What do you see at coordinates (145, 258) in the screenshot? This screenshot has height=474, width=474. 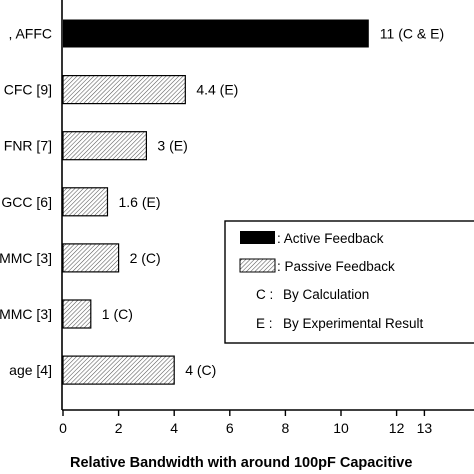 I see `value-label-4: 2 (C)` at bounding box center [145, 258].